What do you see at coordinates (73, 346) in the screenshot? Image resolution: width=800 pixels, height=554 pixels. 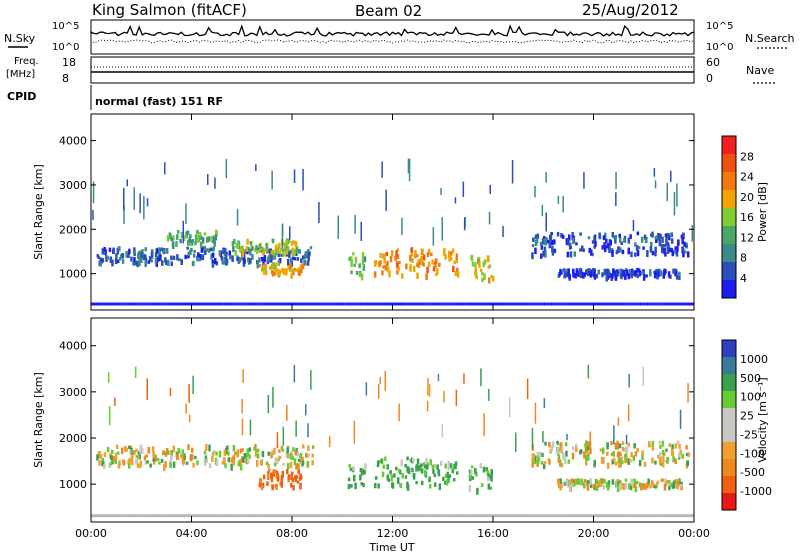 I see `ytick-label: 4000` at bounding box center [73, 346].